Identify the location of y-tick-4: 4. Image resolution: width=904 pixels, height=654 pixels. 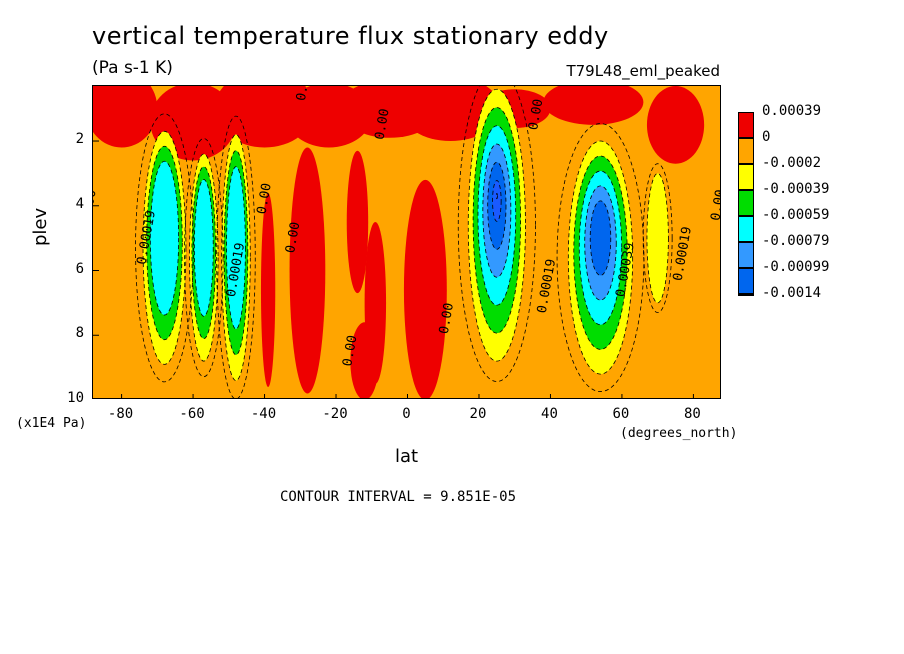
(79, 203).